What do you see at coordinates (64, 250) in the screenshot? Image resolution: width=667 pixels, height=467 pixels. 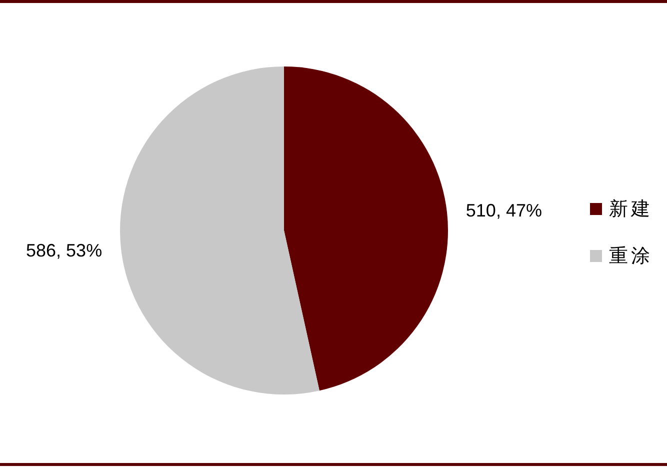 I see `data-label: 586, 53%` at bounding box center [64, 250].